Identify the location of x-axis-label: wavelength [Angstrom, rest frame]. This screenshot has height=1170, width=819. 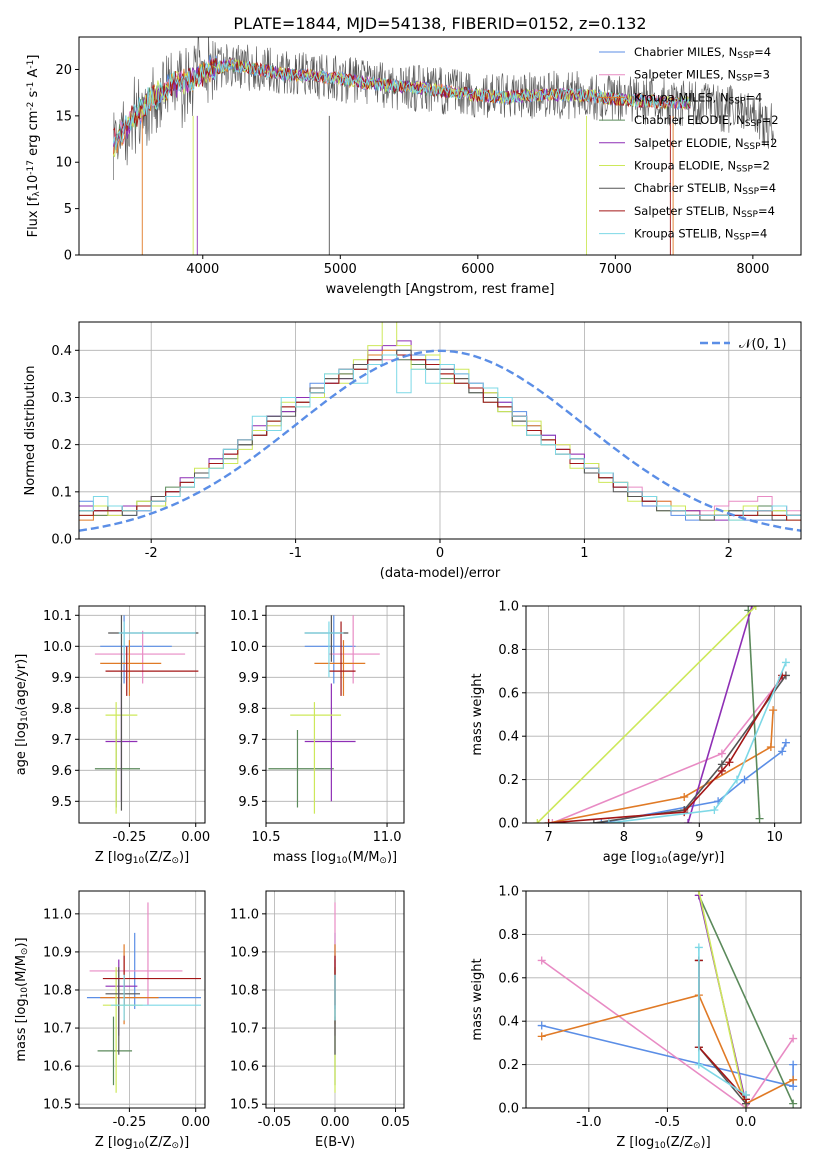
(440, 289).